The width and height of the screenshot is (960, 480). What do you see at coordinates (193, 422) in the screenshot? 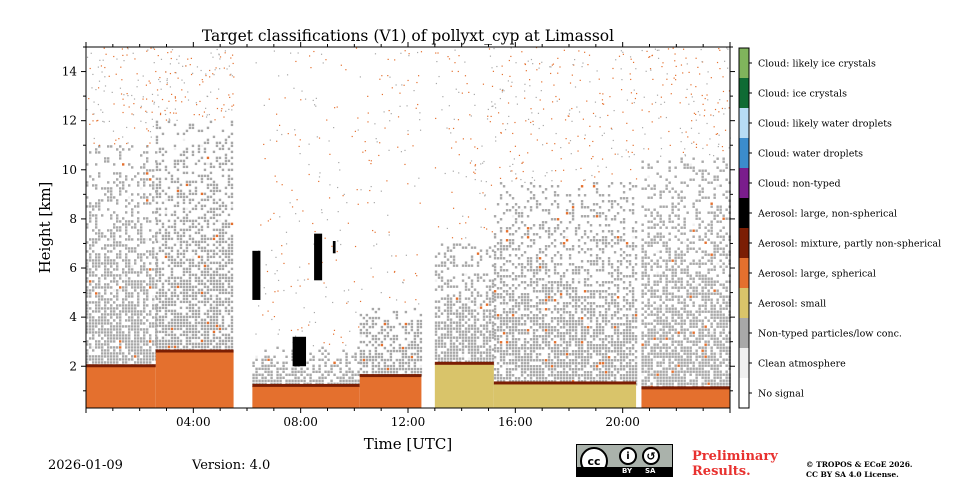
I see `x-tick-label: 04:00` at bounding box center [193, 422].